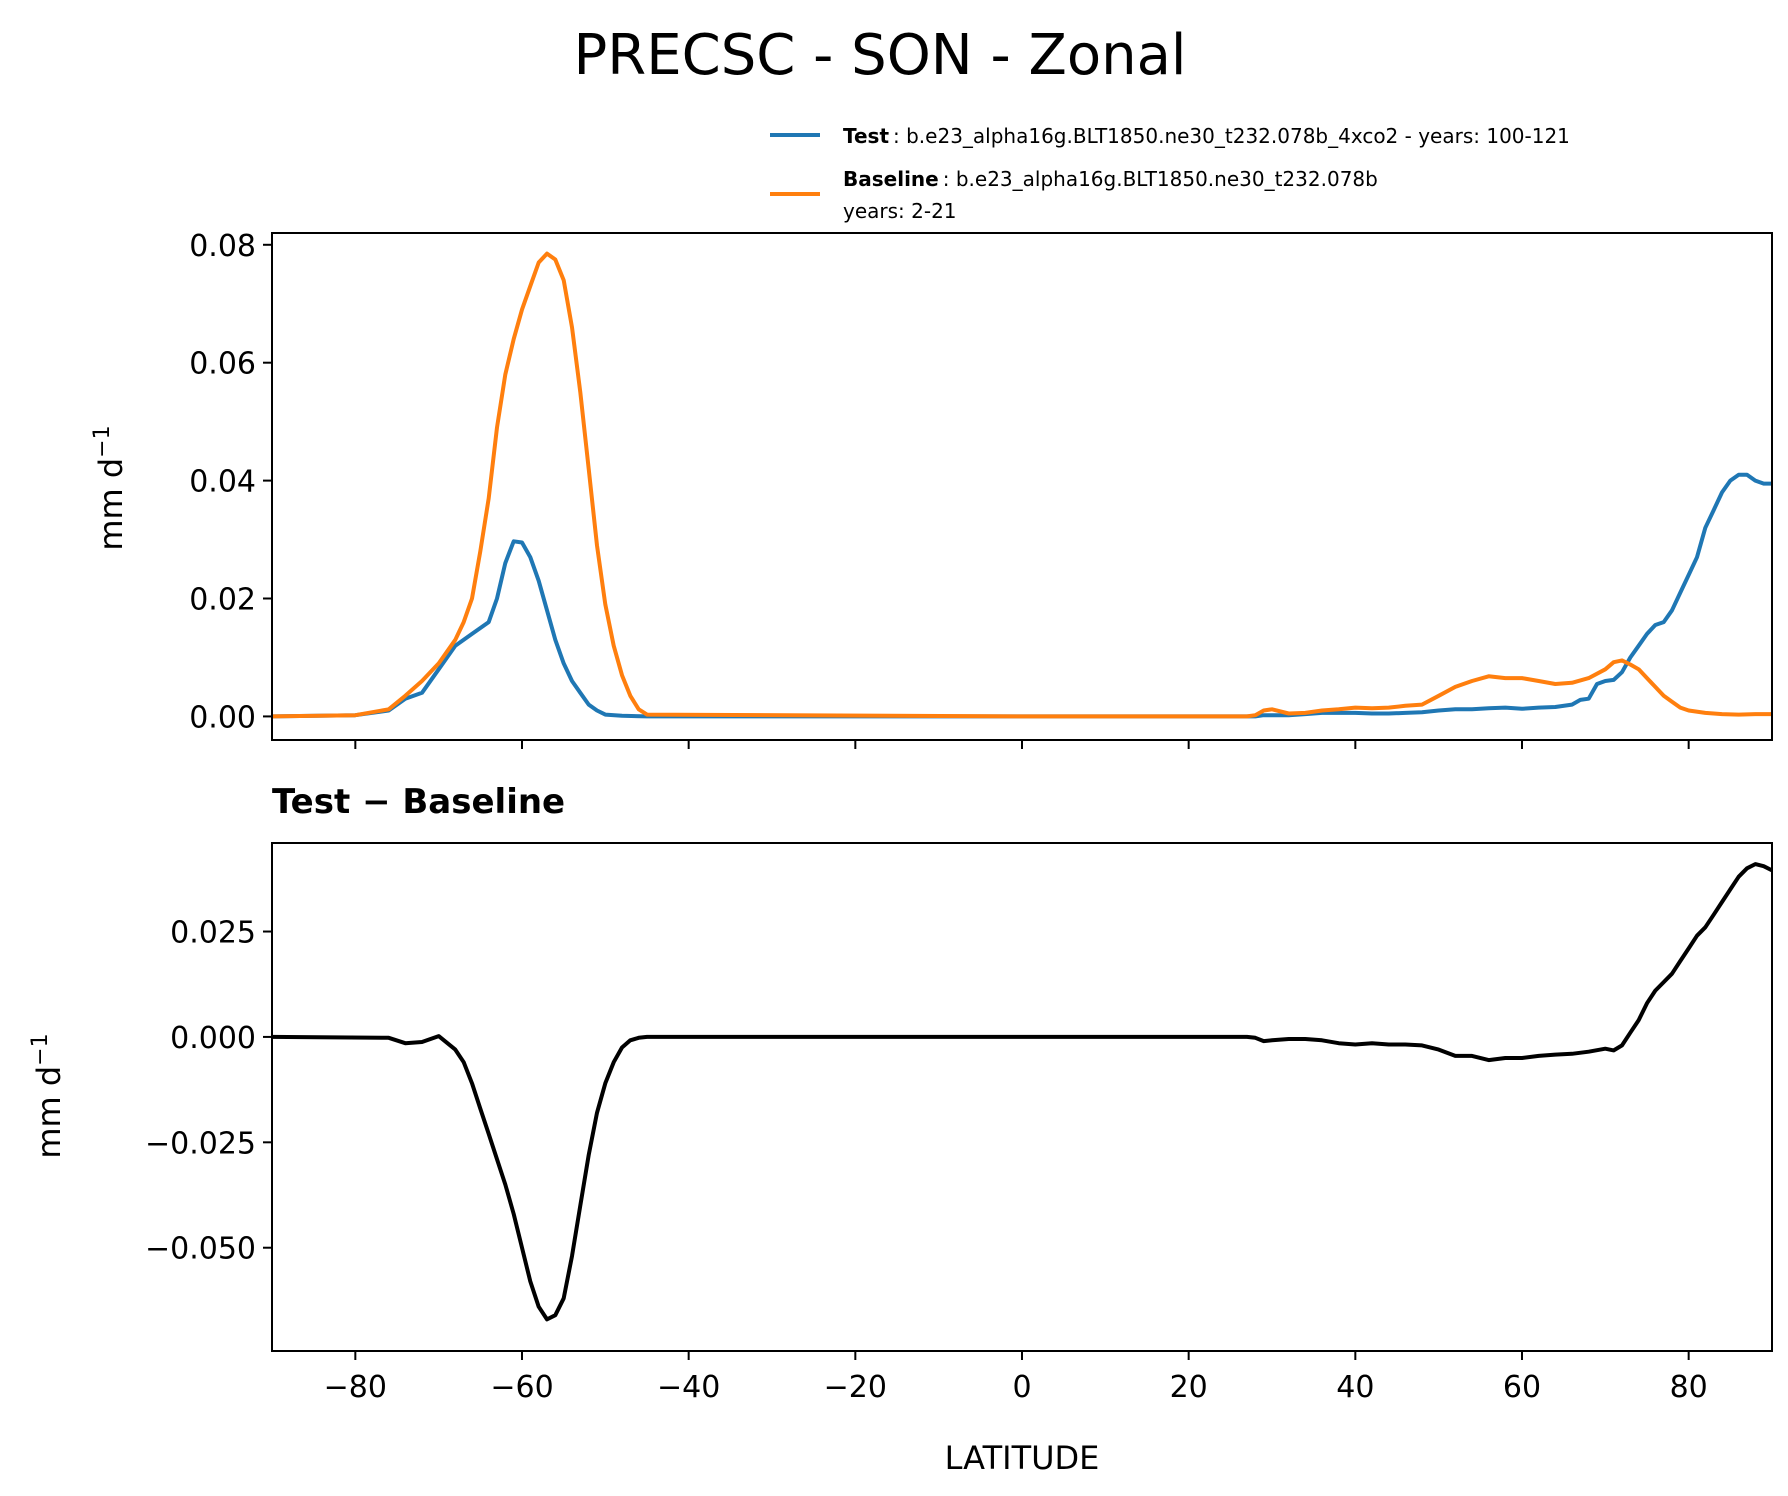 Image resolution: width=1788 pixels, height=1496 pixels. Describe the element at coordinates (1522, 1387) in the screenshot. I see `x-tick-label: 60` at that location.